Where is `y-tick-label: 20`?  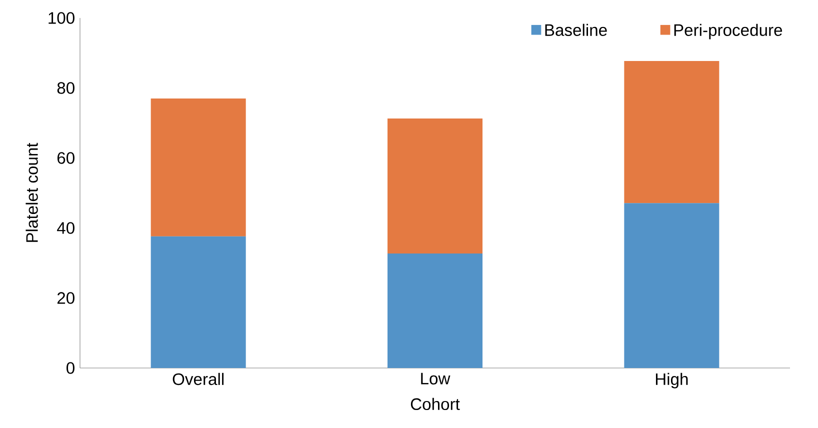 y-tick-label: 20 is located at coordinates (65, 298).